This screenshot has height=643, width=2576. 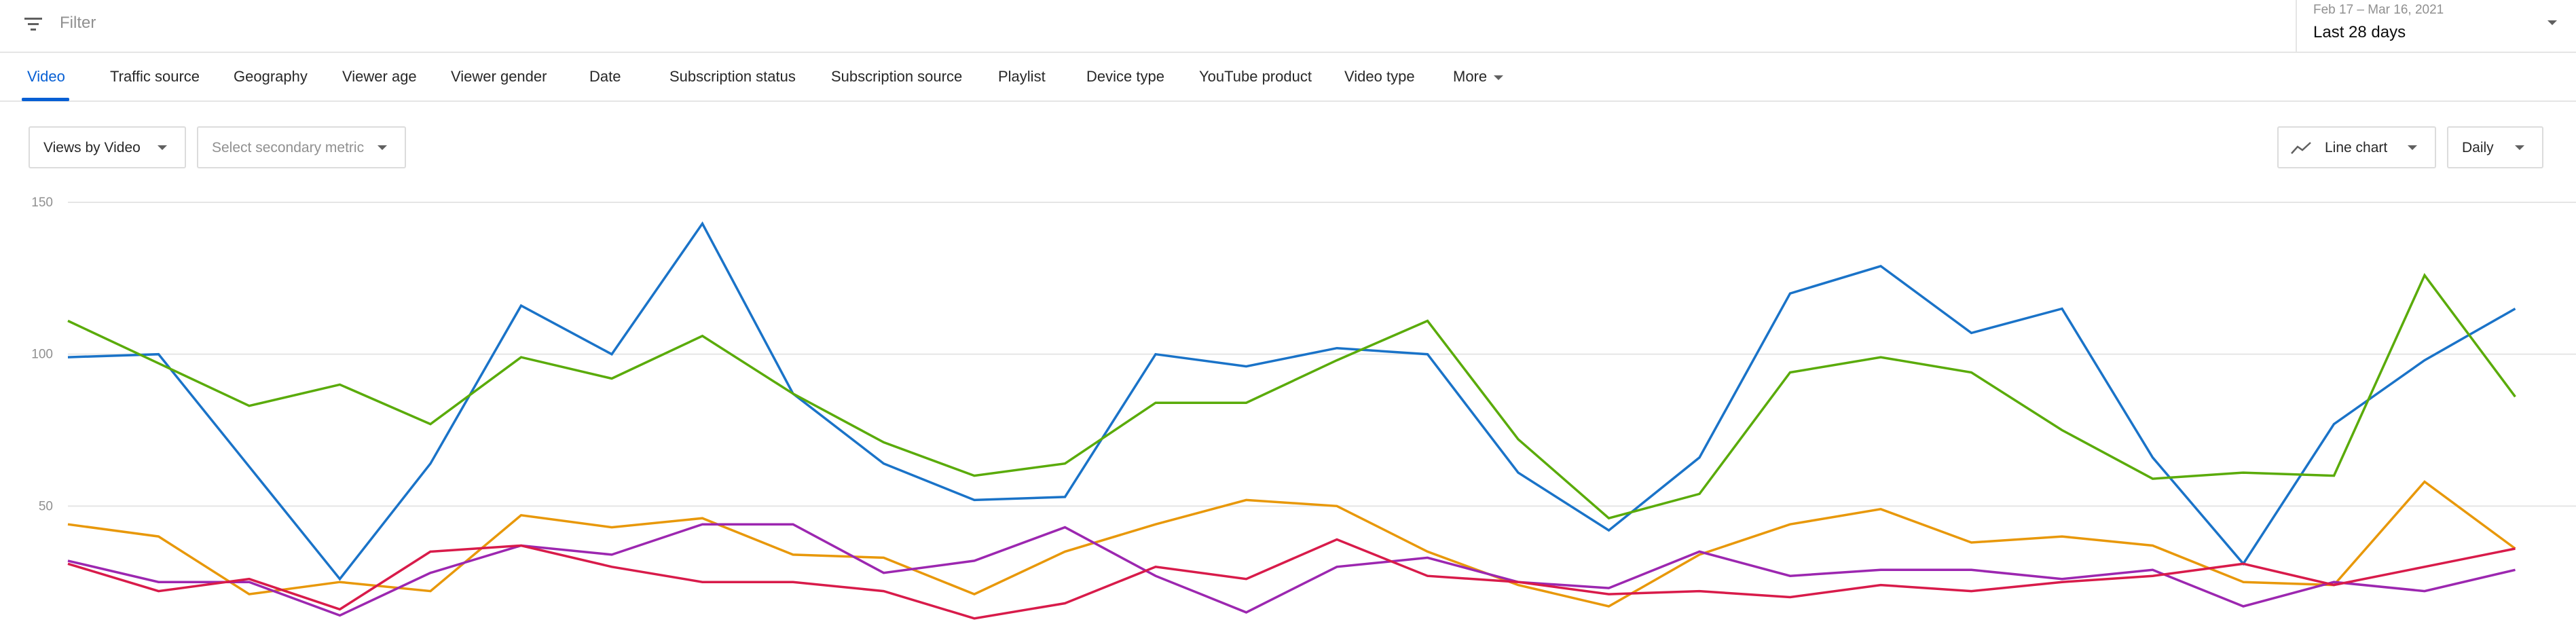 I want to click on tab-device-type: Device type, so click(x=1125, y=76).